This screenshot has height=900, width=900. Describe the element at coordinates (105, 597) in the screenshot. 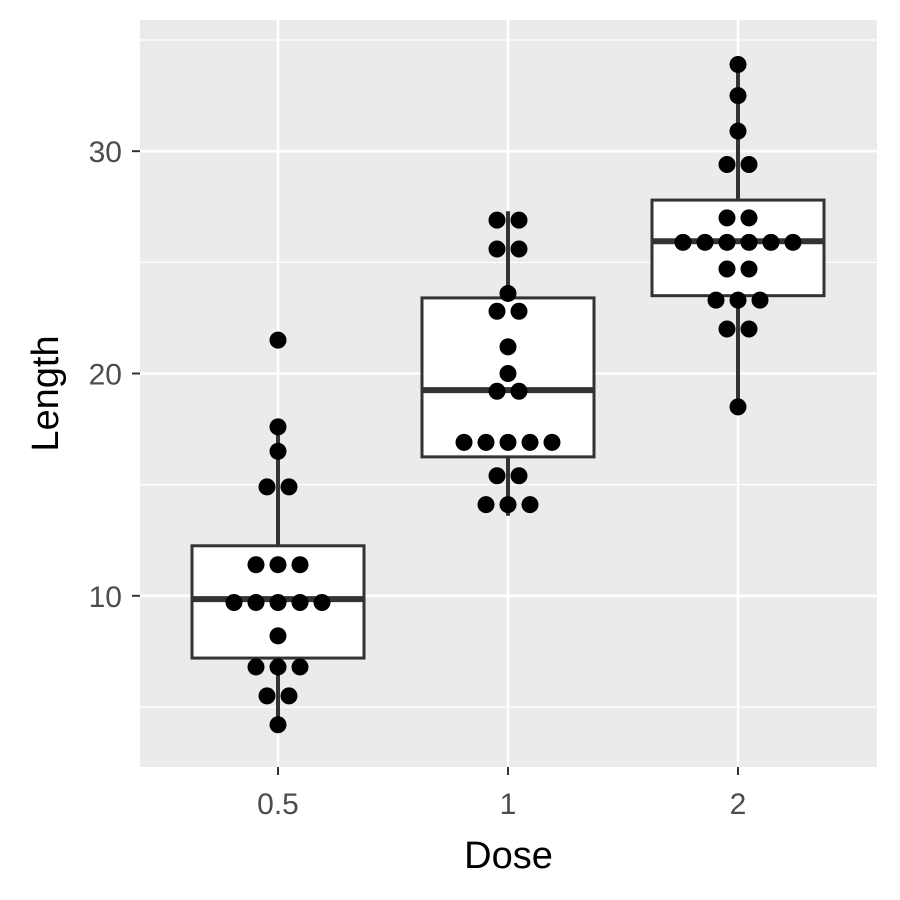

I see `y-tick-label: 10` at that location.